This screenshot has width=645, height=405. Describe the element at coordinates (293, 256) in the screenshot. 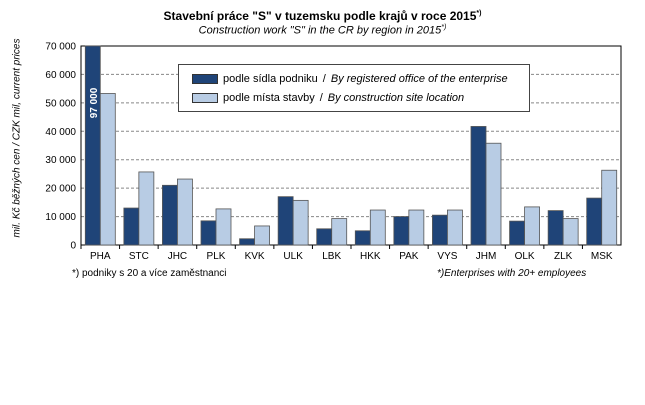

I see `x-tick-label: ULK` at that location.